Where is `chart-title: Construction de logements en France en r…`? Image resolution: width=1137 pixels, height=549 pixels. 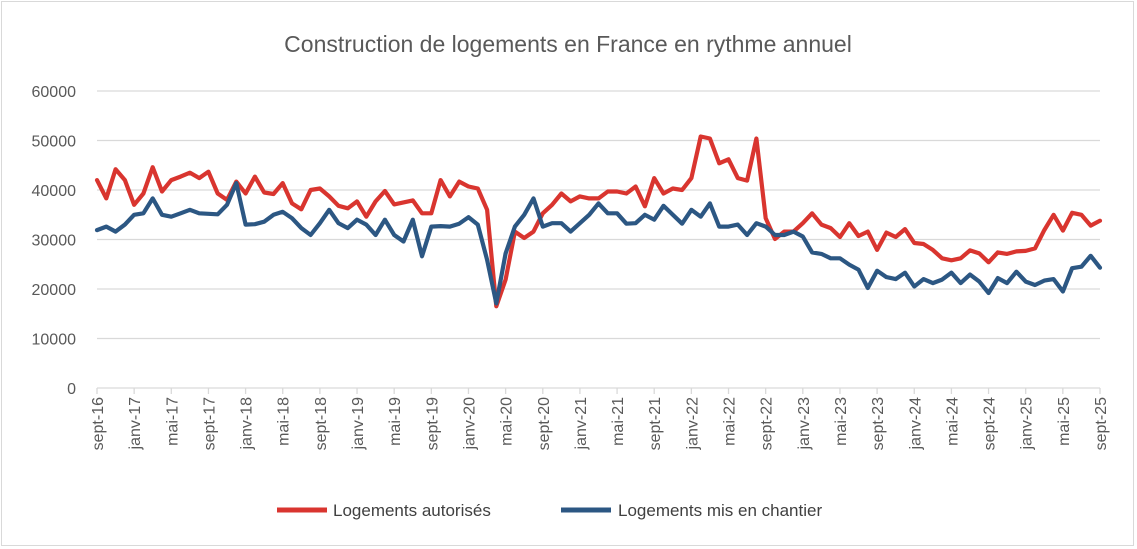 chart-title: Construction de logements en France en r… is located at coordinates (568, 44).